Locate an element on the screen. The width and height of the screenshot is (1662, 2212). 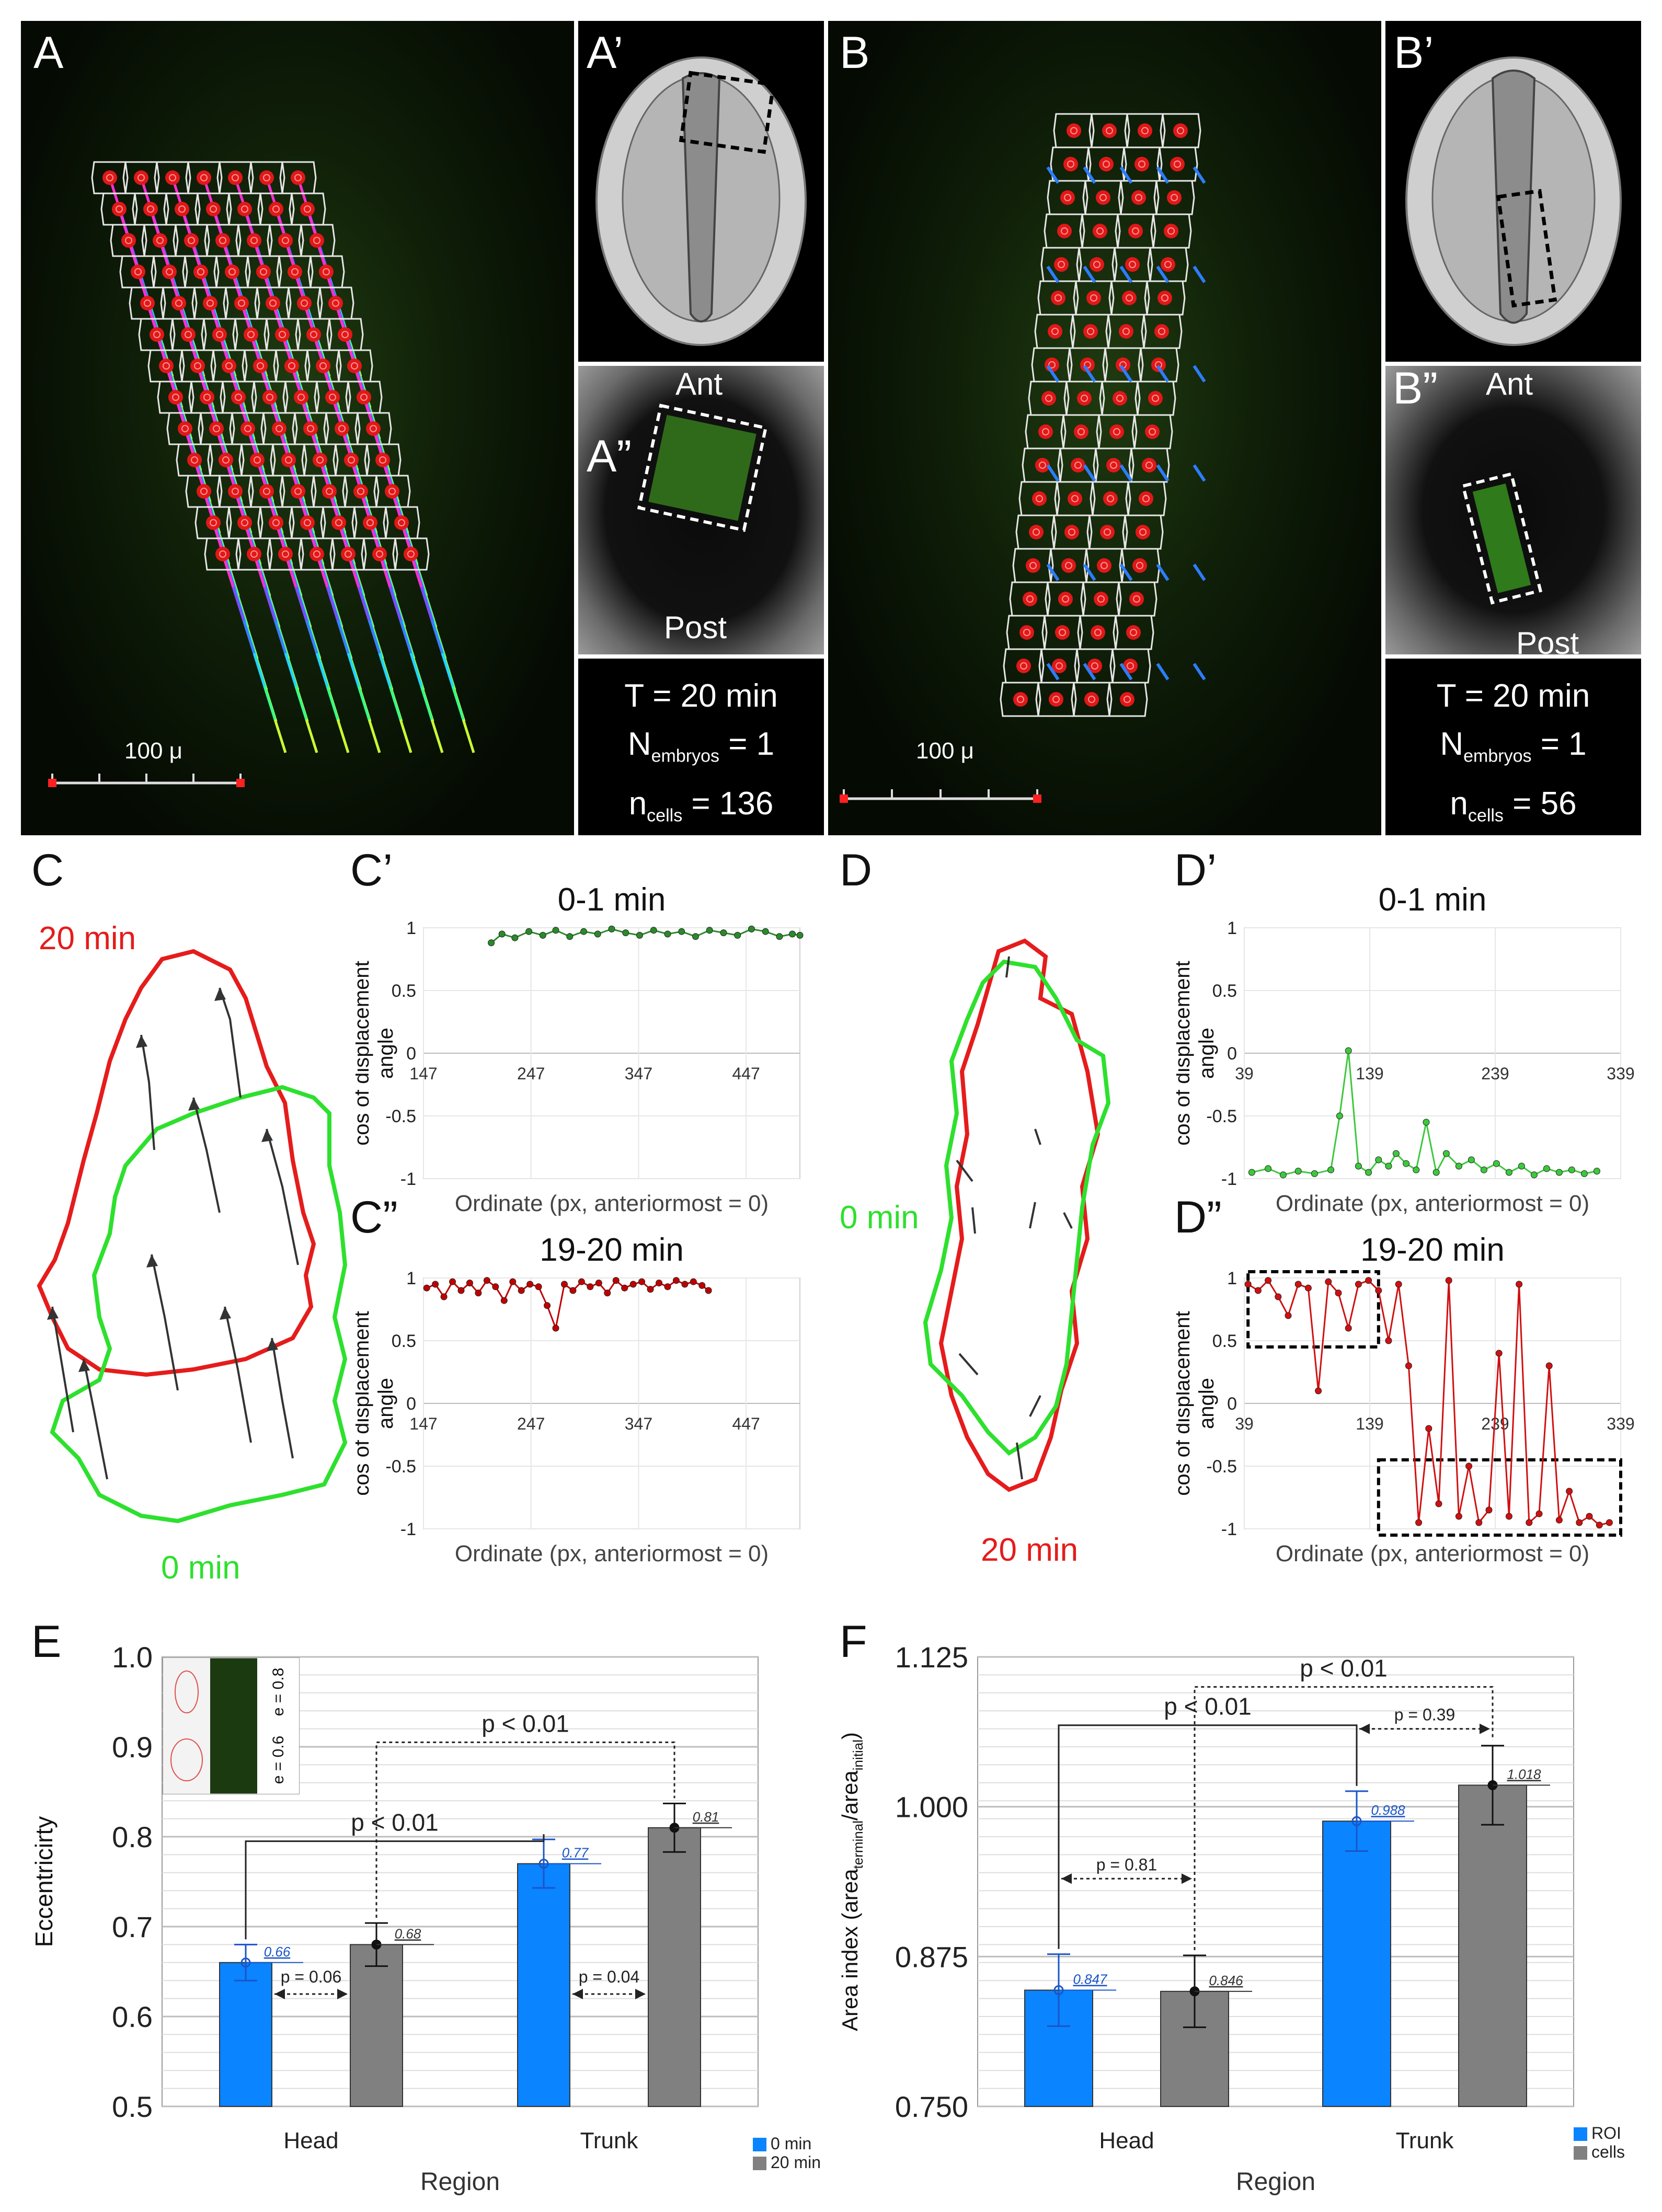
chart-title: 0-1 min is located at coordinates (1433, 900).